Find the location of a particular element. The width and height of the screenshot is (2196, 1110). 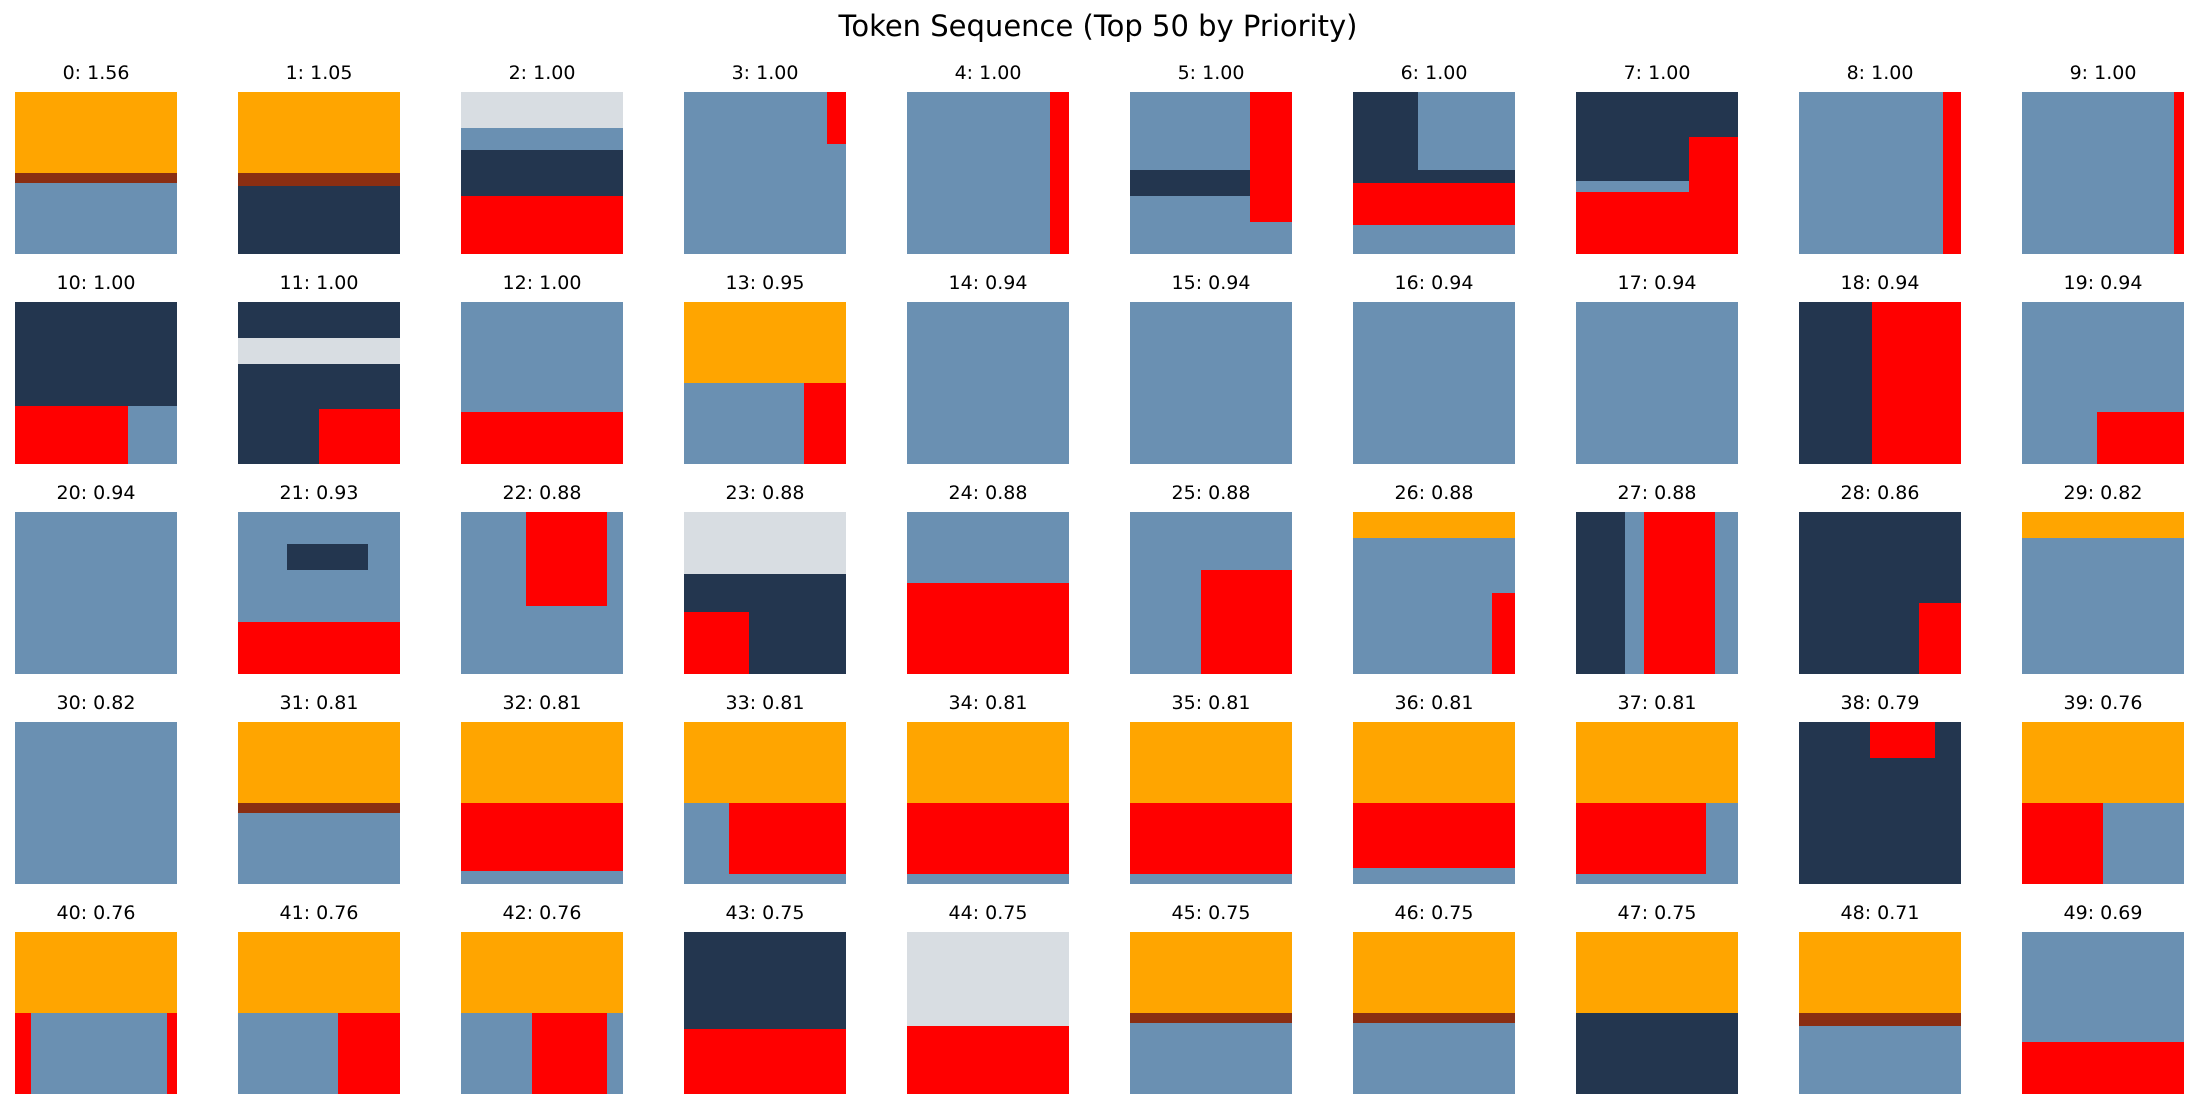

token-label: 36: 0.81 is located at coordinates (1434, 703).